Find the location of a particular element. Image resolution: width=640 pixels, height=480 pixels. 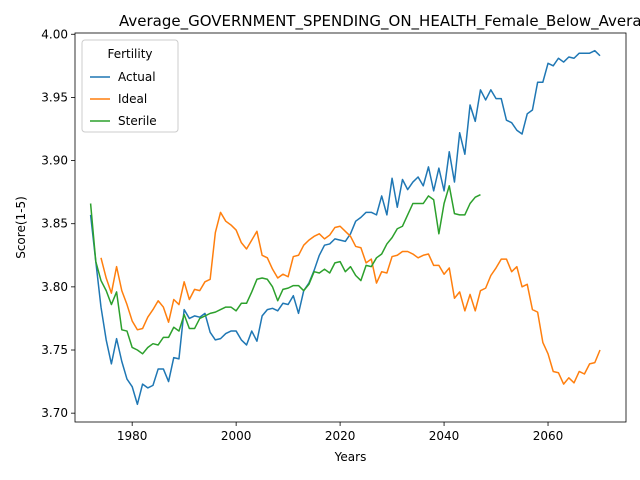

legend: Fertility Actual Ideal Sterile is located at coordinates (130, 86).